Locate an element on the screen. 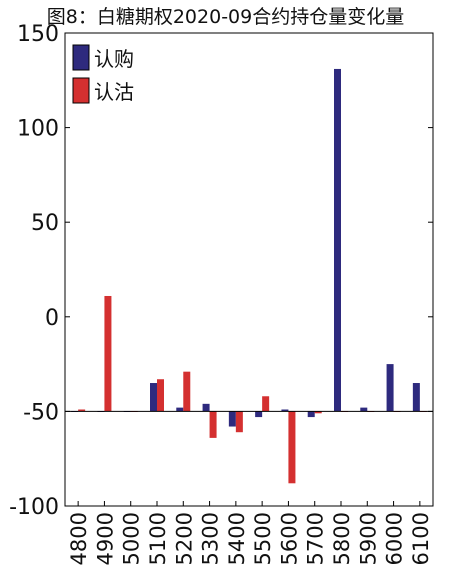 The image size is (451, 568). y-tick-label: 0 is located at coordinates (52, 318).